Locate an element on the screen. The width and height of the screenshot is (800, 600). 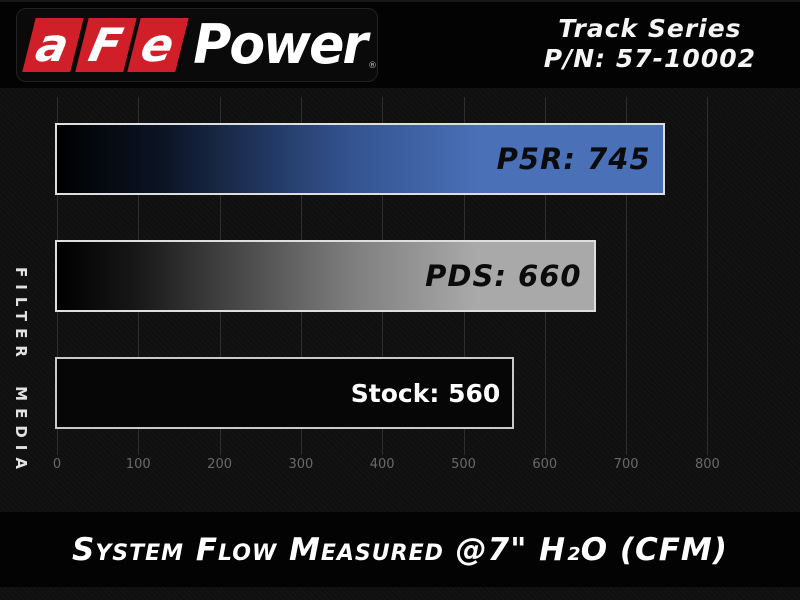
y-axis-label: FILTER MEDIA is located at coordinates (21, 371).